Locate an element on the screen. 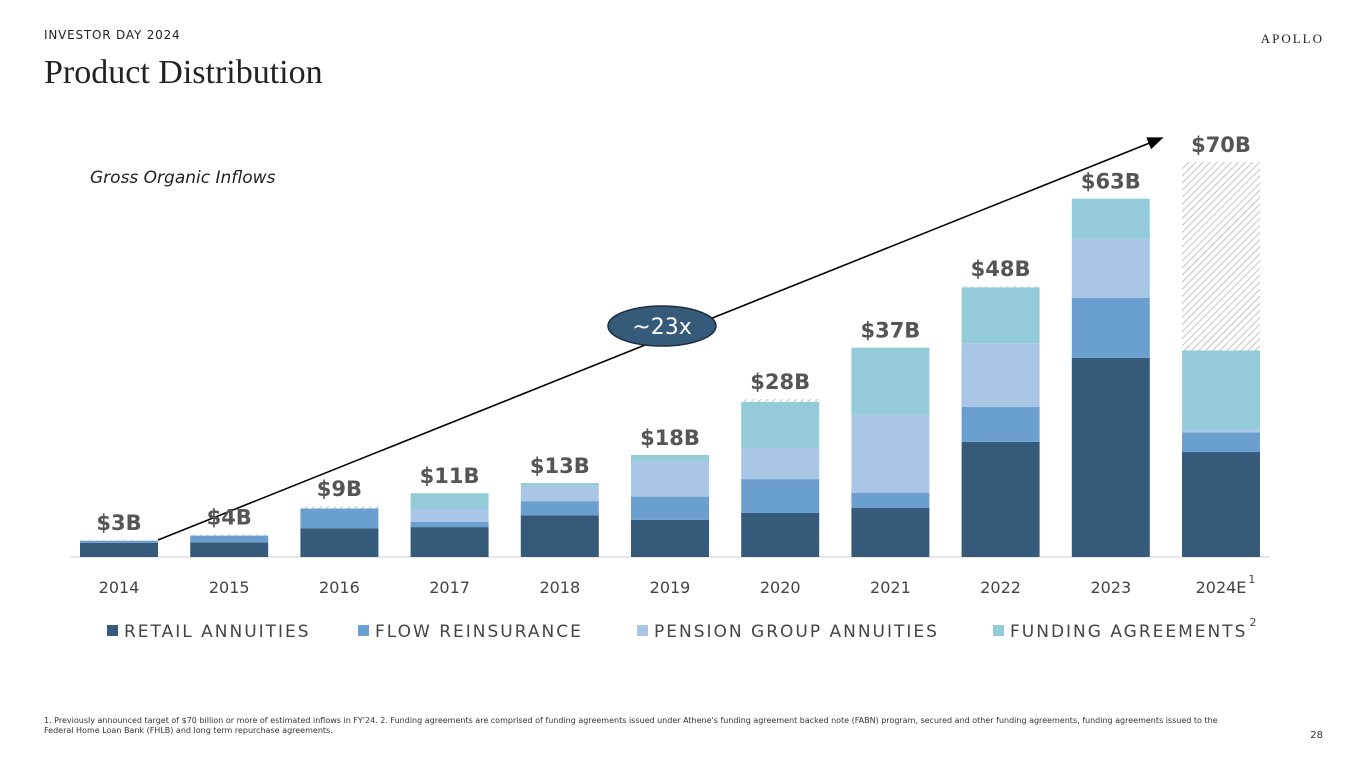  x-tick-label: 2017 is located at coordinates (449, 587).